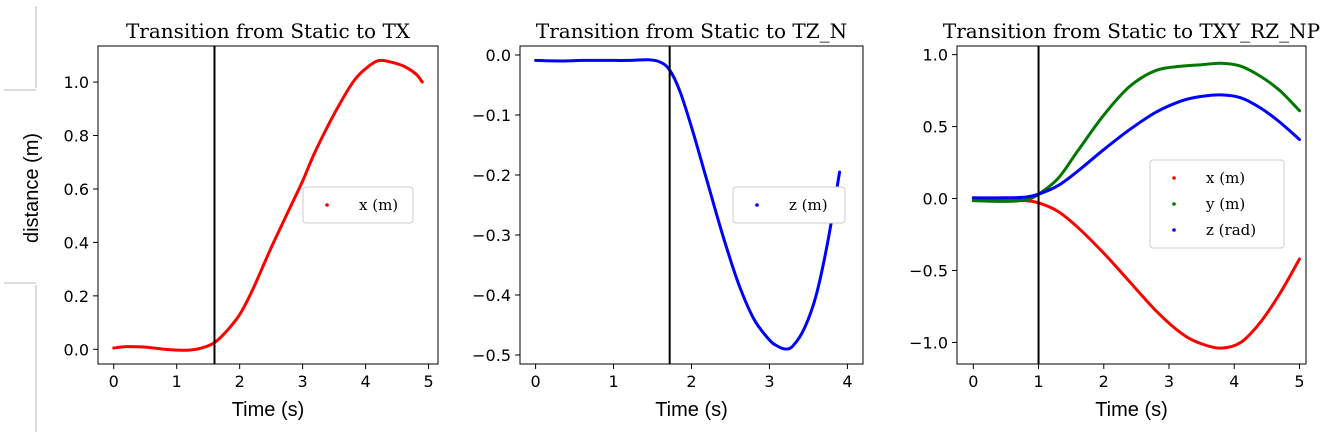 This screenshot has height=442, width=1325. What do you see at coordinates (691, 31) in the screenshot?
I see `chart-title: Transition from Static to TZ_N` at bounding box center [691, 31].